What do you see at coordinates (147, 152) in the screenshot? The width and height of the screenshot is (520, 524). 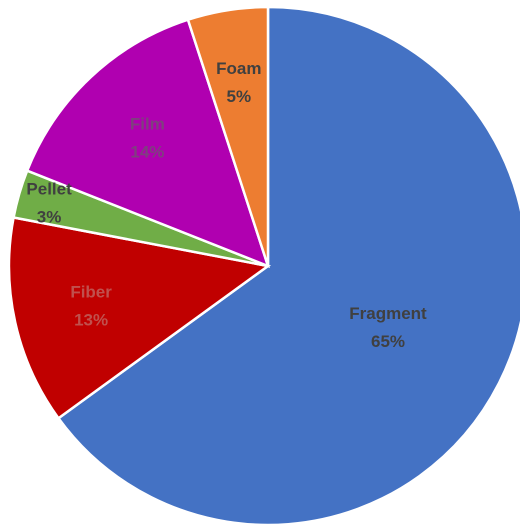 I see `slice-percent-film: 14%` at bounding box center [147, 152].